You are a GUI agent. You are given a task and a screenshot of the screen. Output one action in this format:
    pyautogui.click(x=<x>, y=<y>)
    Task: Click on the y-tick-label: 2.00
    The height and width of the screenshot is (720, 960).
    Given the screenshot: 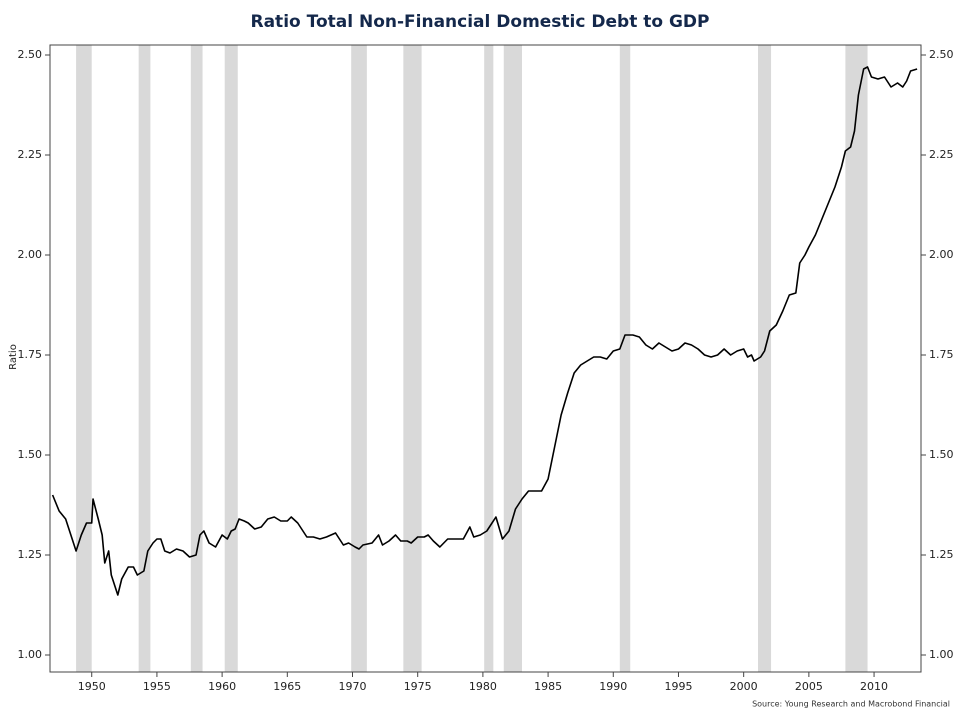 What is the action you would take?
    pyautogui.click(x=30, y=254)
    